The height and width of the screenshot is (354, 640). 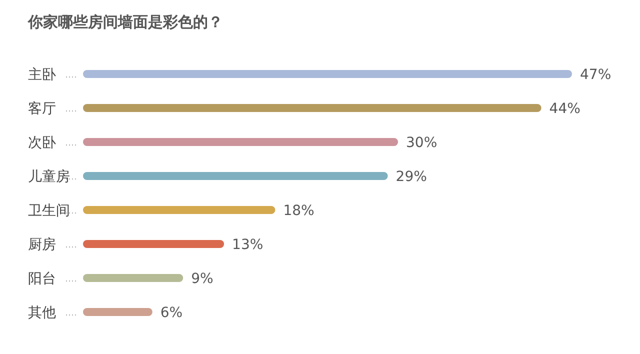 What do you see at coordinates (42, 142) in the screenshot?
I see `y-tick-label: 次卧` at bounding box center [42, 142].